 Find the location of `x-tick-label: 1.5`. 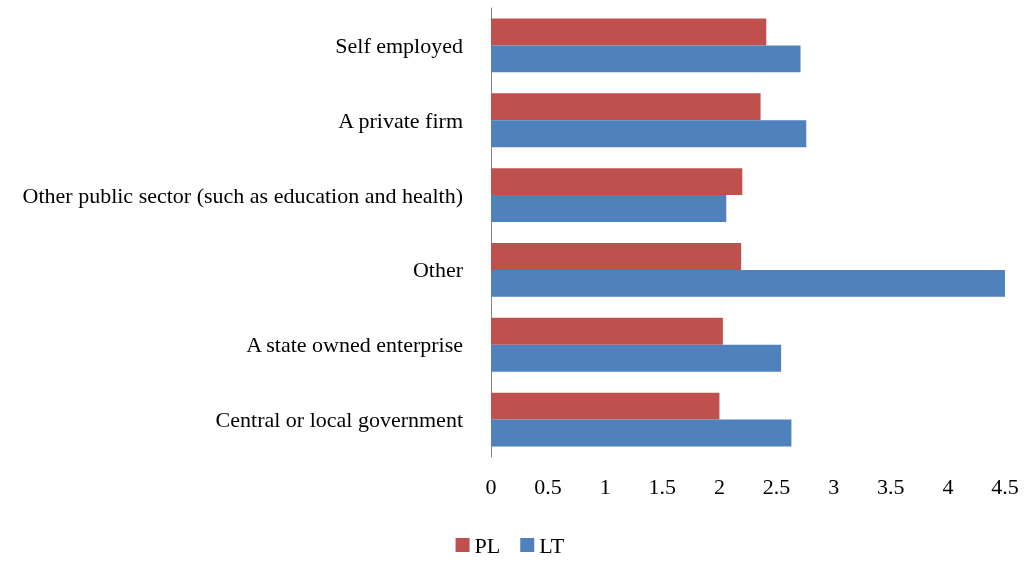

x-tick-label: 1.5 is located at coordinates (662, 486).